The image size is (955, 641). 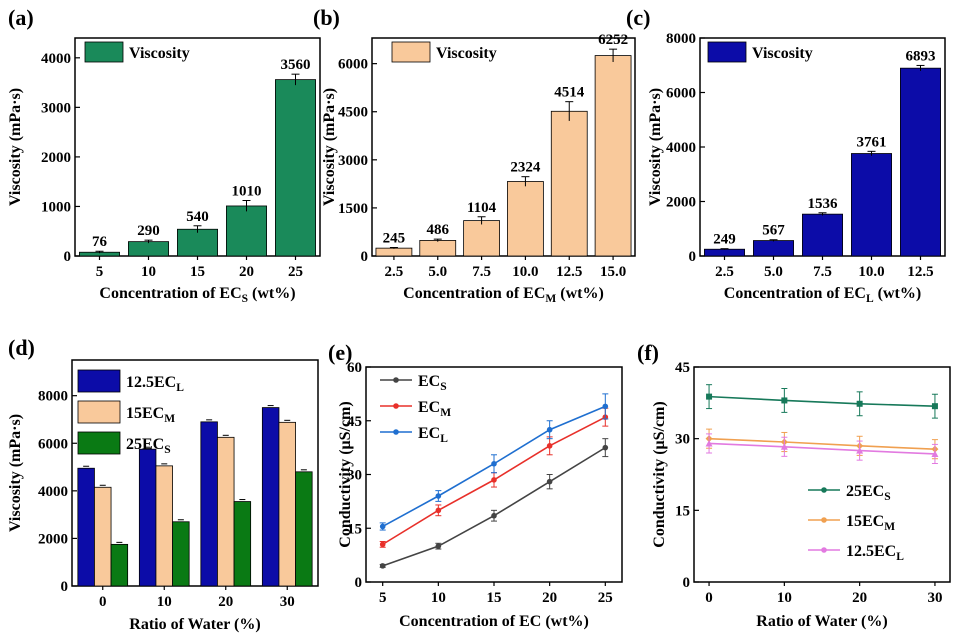 What do you see at coordinates (287, 602) in the screenshot?
I see `x-tick-label: 30` at bounding box center [287, 602].